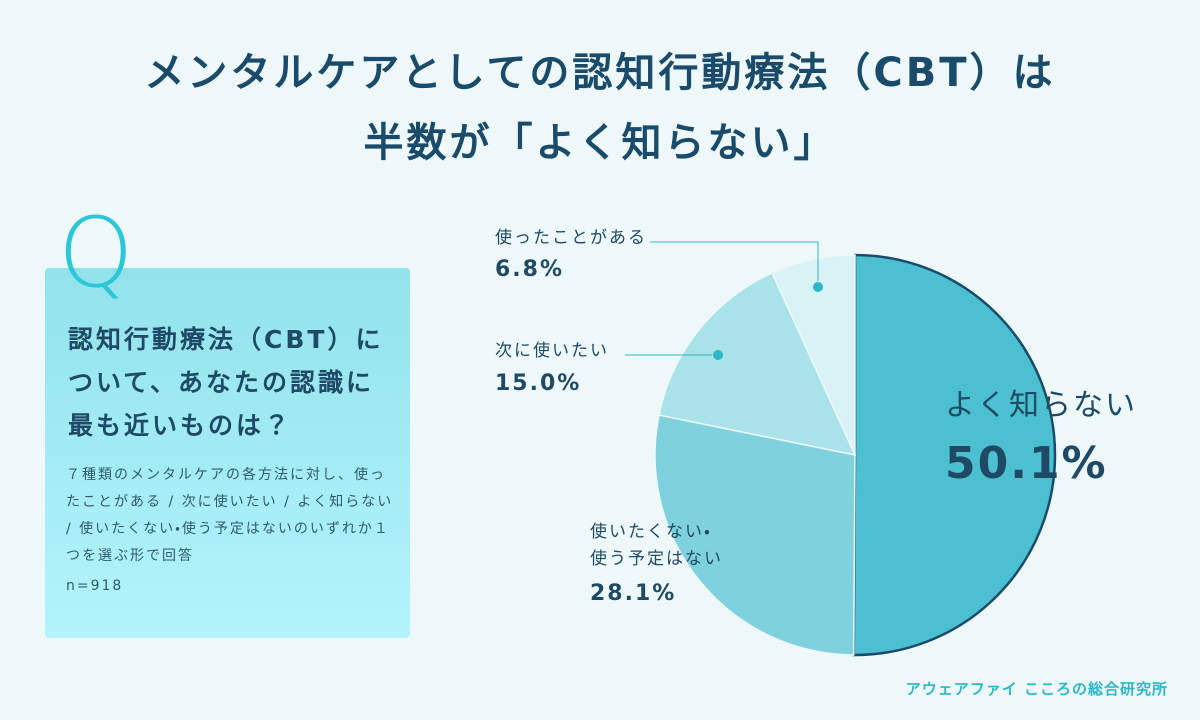 The width and height of the screenshot is (1200, 720). Describe the element at coordinates (95, 586) in the screenshot. I see `sample-size: n=918` at that location.